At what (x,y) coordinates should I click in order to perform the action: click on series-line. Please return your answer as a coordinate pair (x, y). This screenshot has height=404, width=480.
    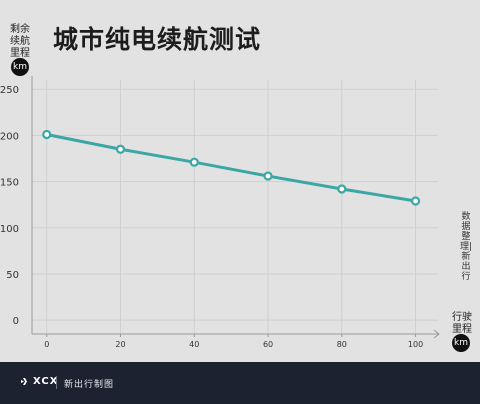
    Looking at the image, I should click on (231, 168).